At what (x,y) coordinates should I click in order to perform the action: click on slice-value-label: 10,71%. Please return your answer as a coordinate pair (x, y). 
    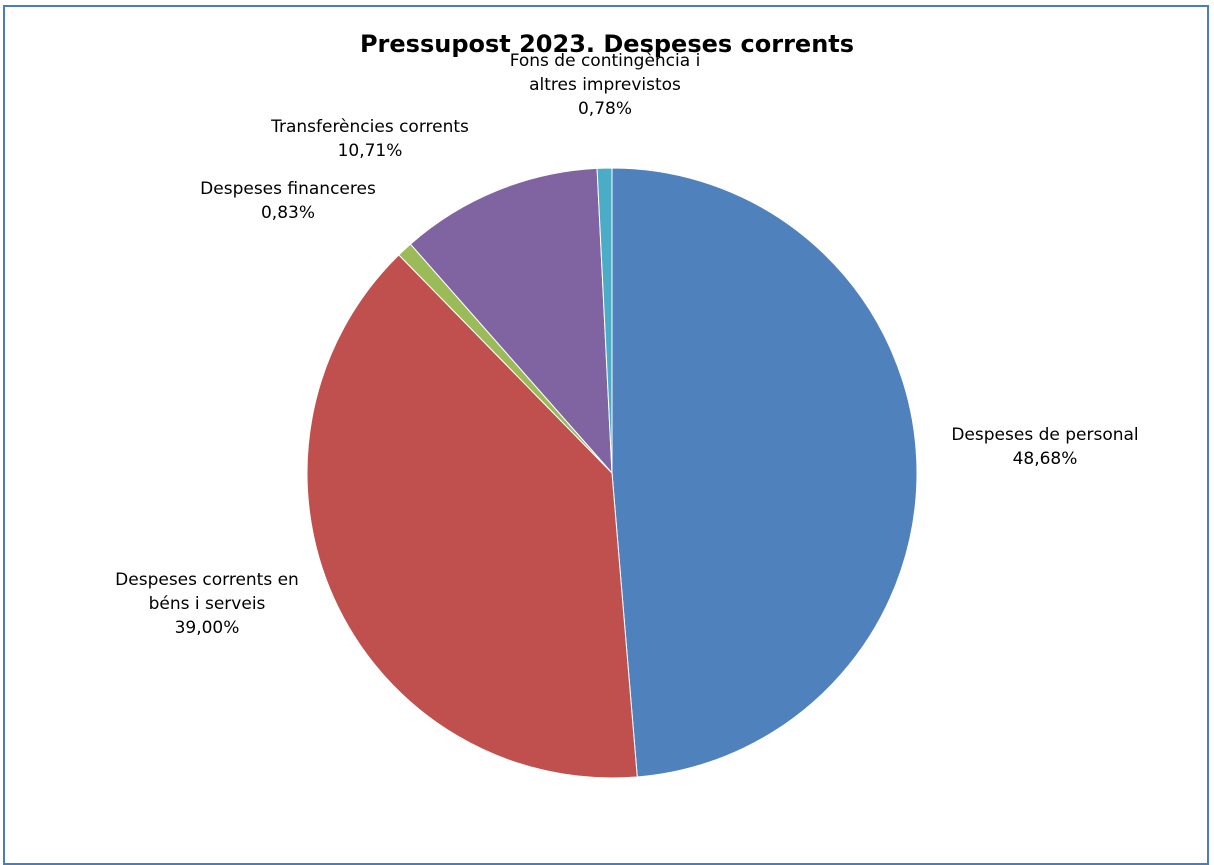
    Looking at the image, I should click on (370, 151).